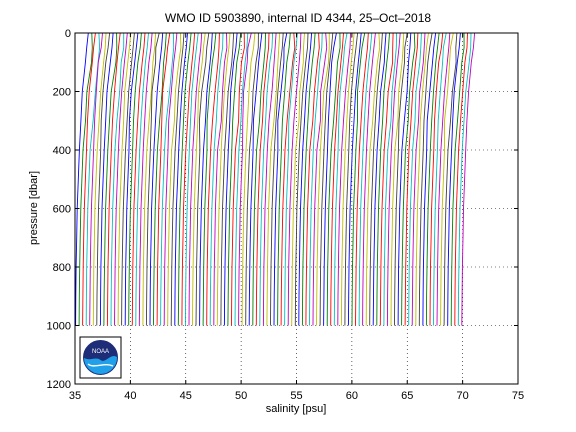 This screenshot has width=576, height=432. Describe the element at coordinates (62, 268) in the screenshot. I see `y-tick-label: 800` at that location.